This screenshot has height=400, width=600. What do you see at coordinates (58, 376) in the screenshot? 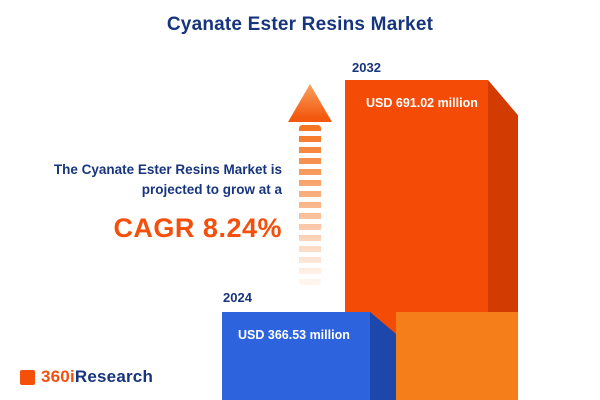
I see `logo-text-prefix: 360i` at bounding box center [58, 376].